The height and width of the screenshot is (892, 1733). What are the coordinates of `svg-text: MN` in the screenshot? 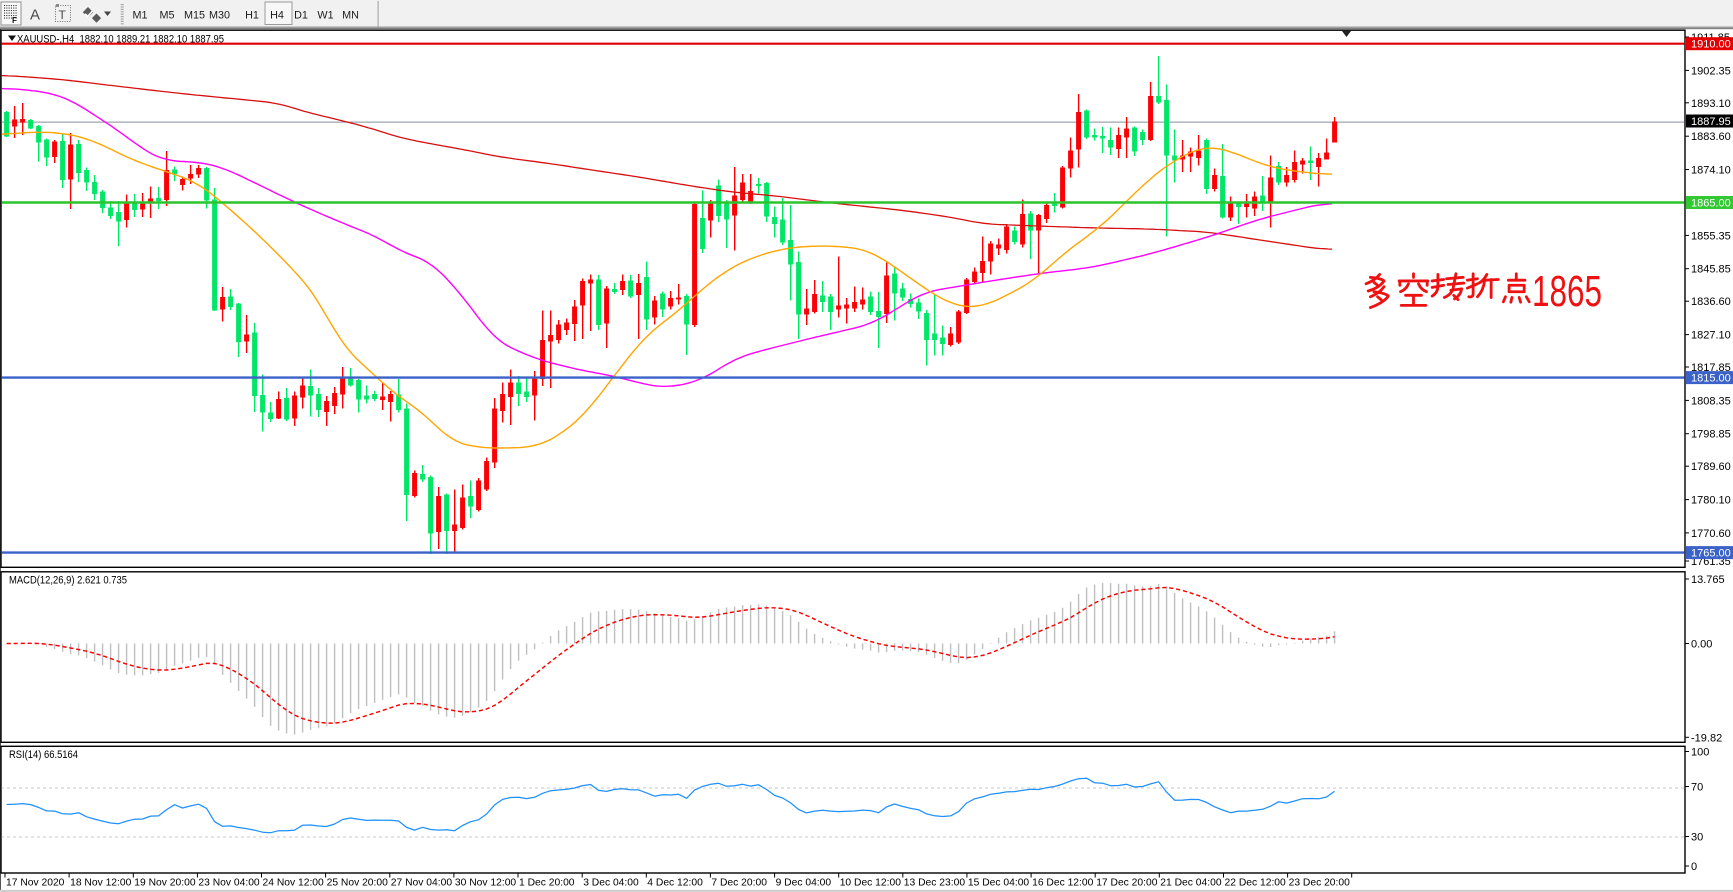 It's located at (350, 15).